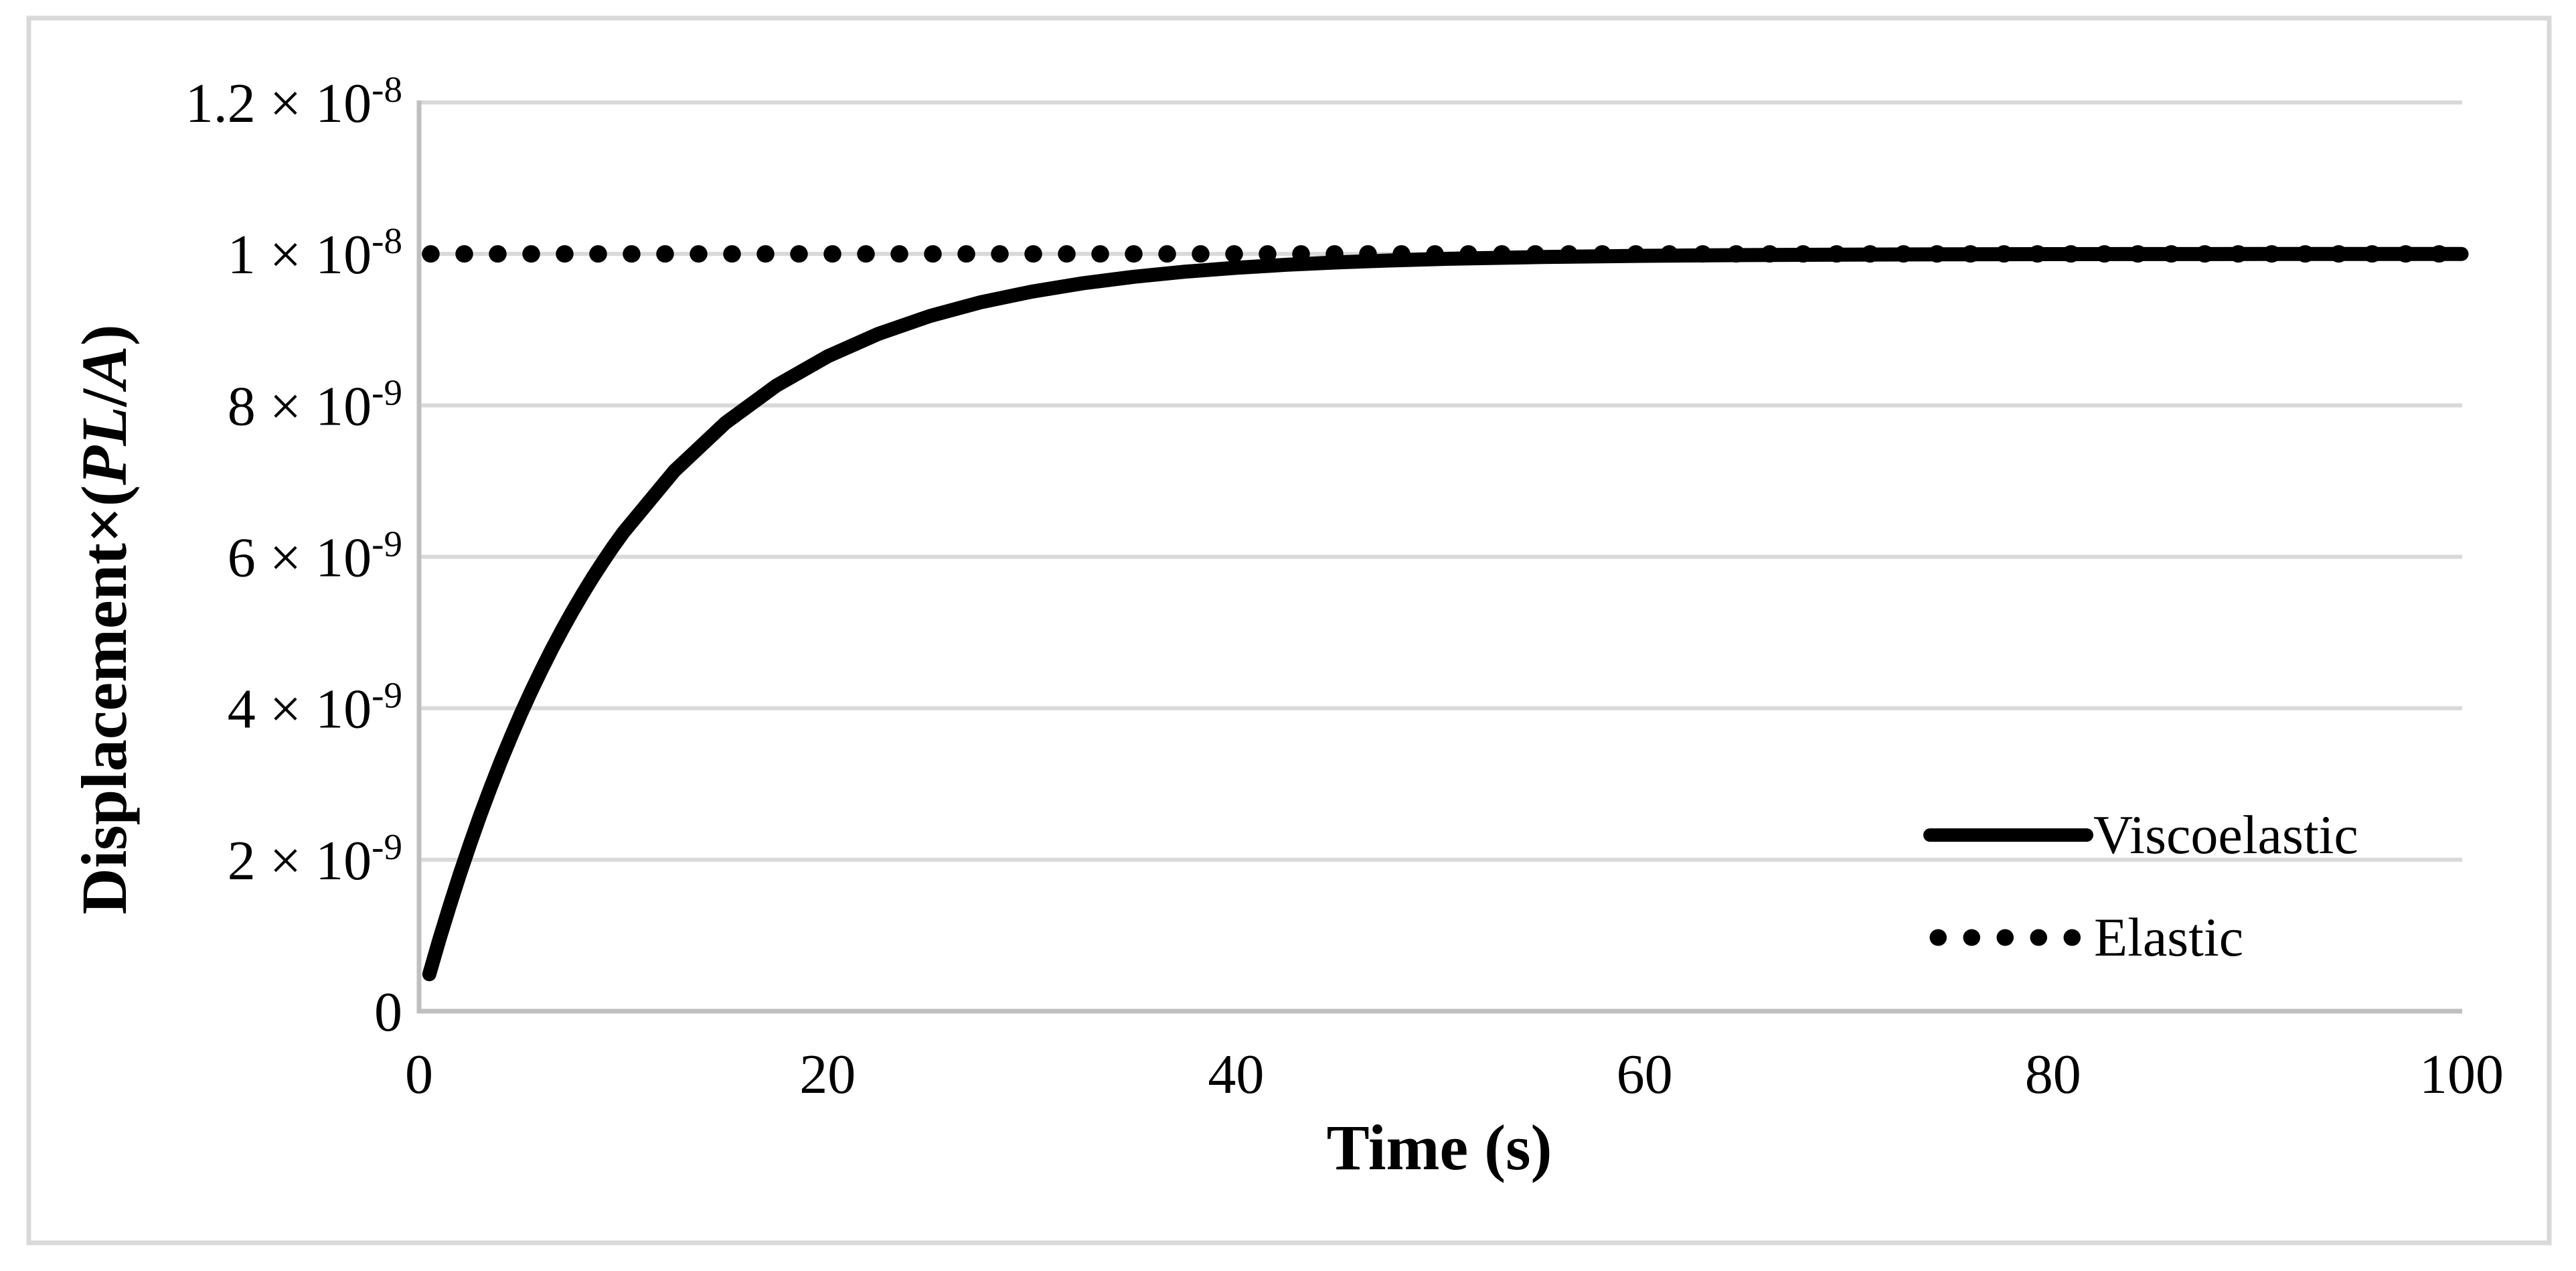  Describe the element at coordinates (1236, 1075) in the screenshot. I see `x-tick-label: 40` at that location.